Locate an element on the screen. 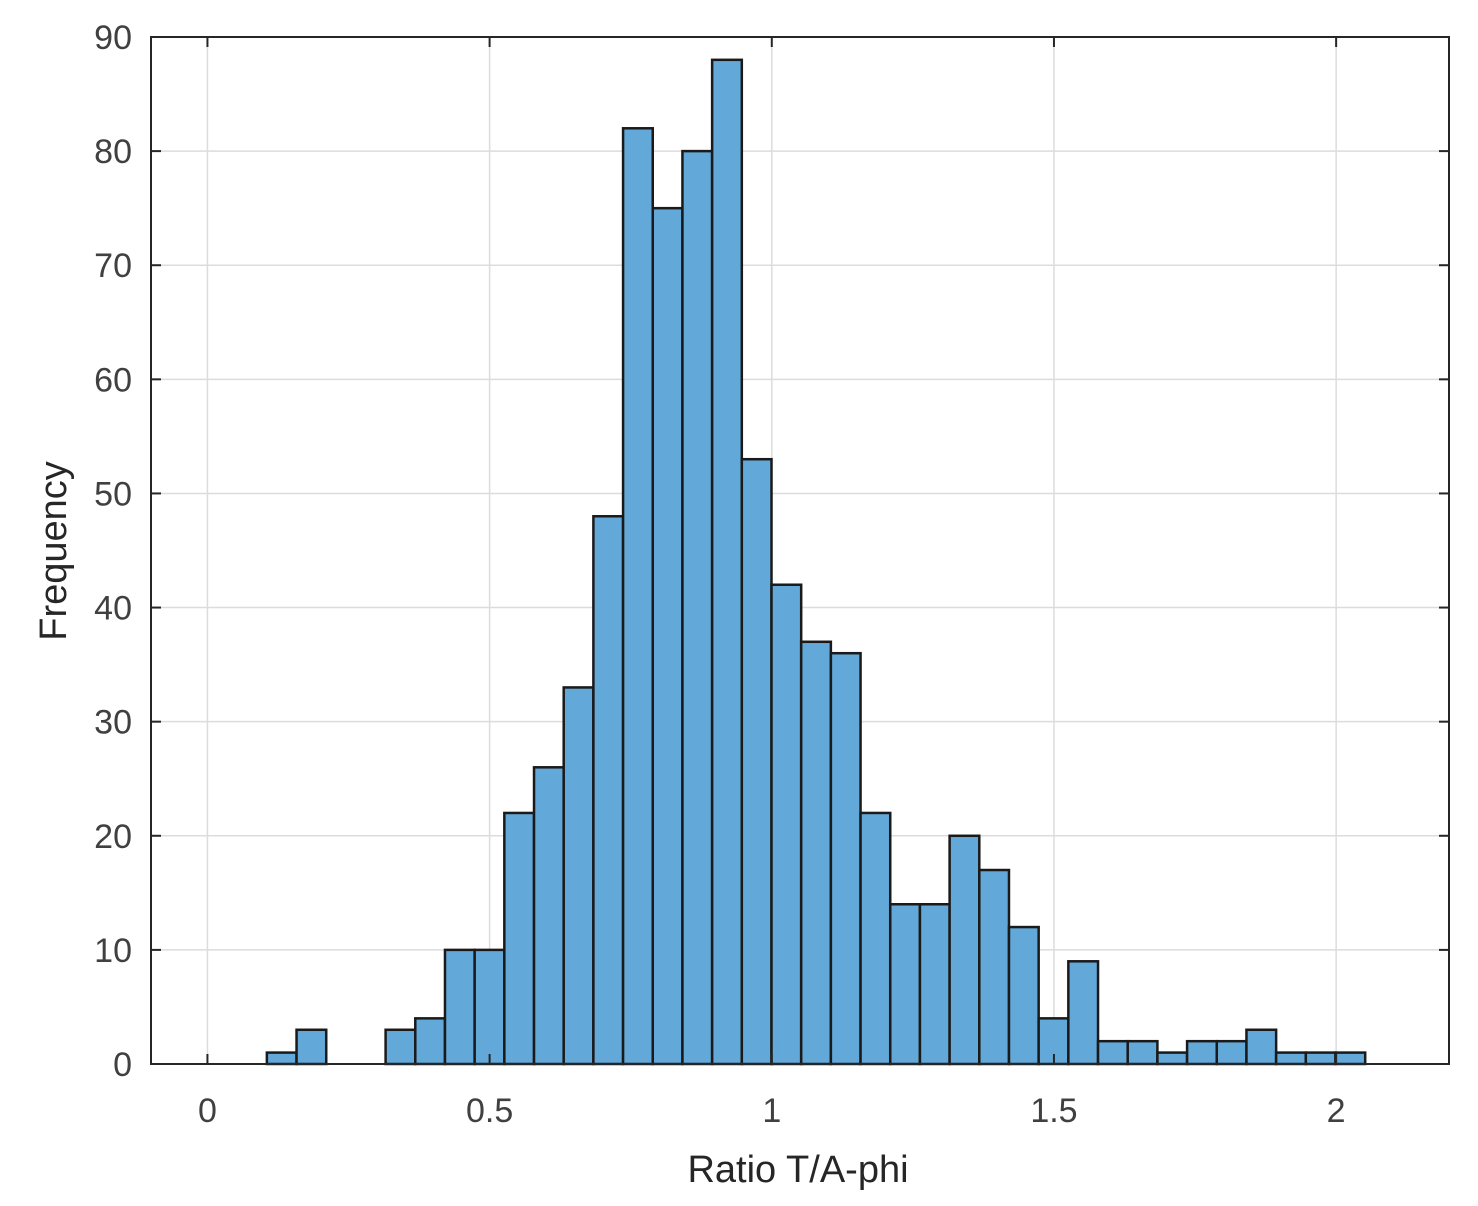  y-tick-label: 50 is located at coordinates (113, 494).